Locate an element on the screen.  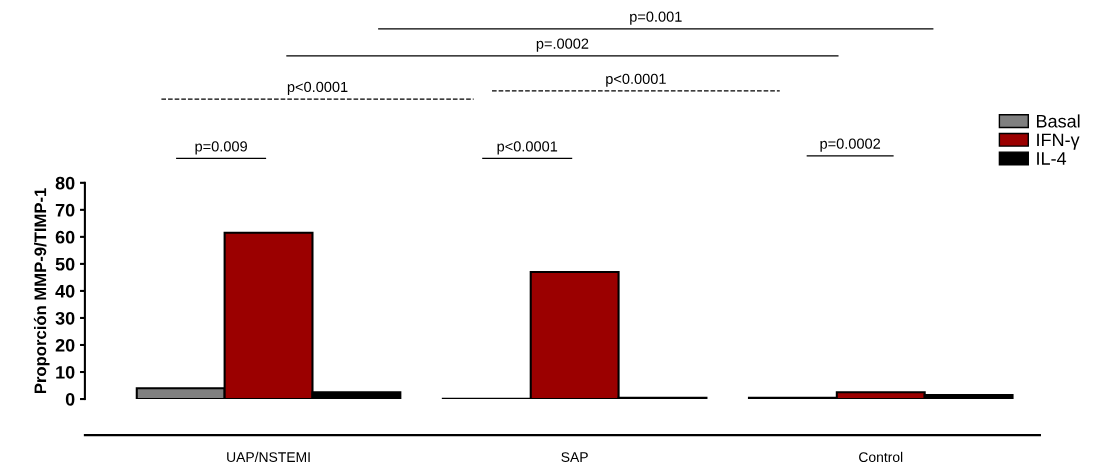
text: p=0.0002 is located at coordinates (850, 145).